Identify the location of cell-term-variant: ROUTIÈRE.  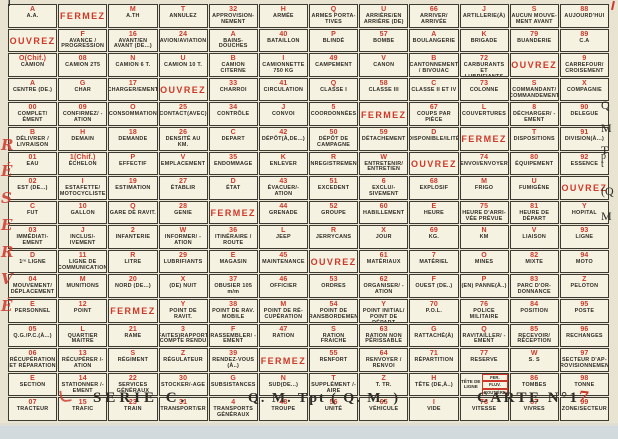
(495, 392).